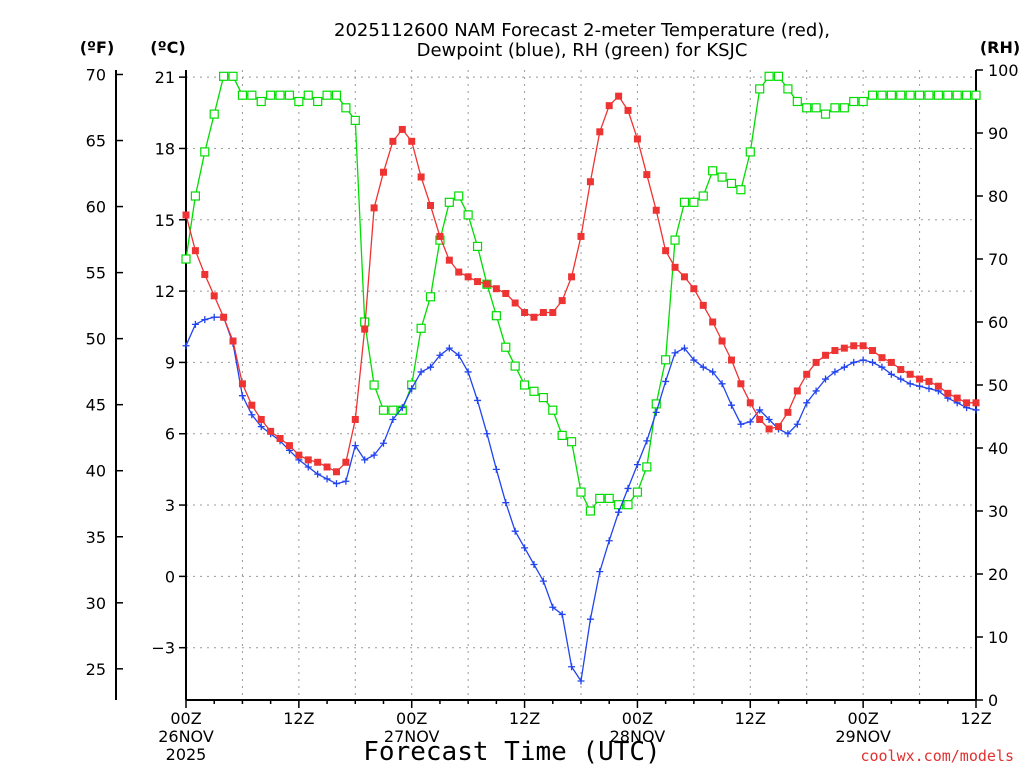 The image size is (1024, 768). I want to click on rh-tick-label: 50, so click(998, 385).